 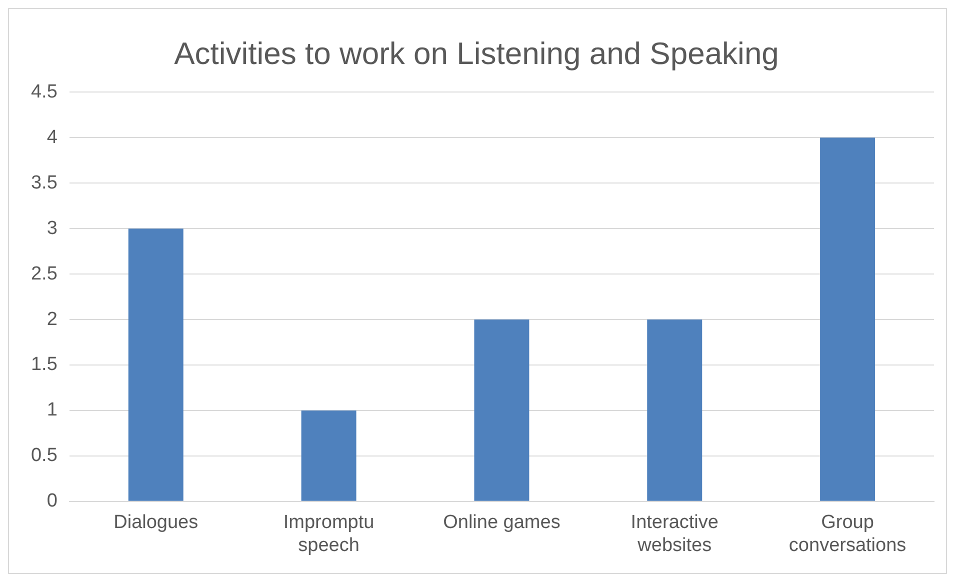 What do you see at coordinates (44, 91) in the screenshot?
I see `y-tick-label: 4.5` at bounding box center [44, 91].